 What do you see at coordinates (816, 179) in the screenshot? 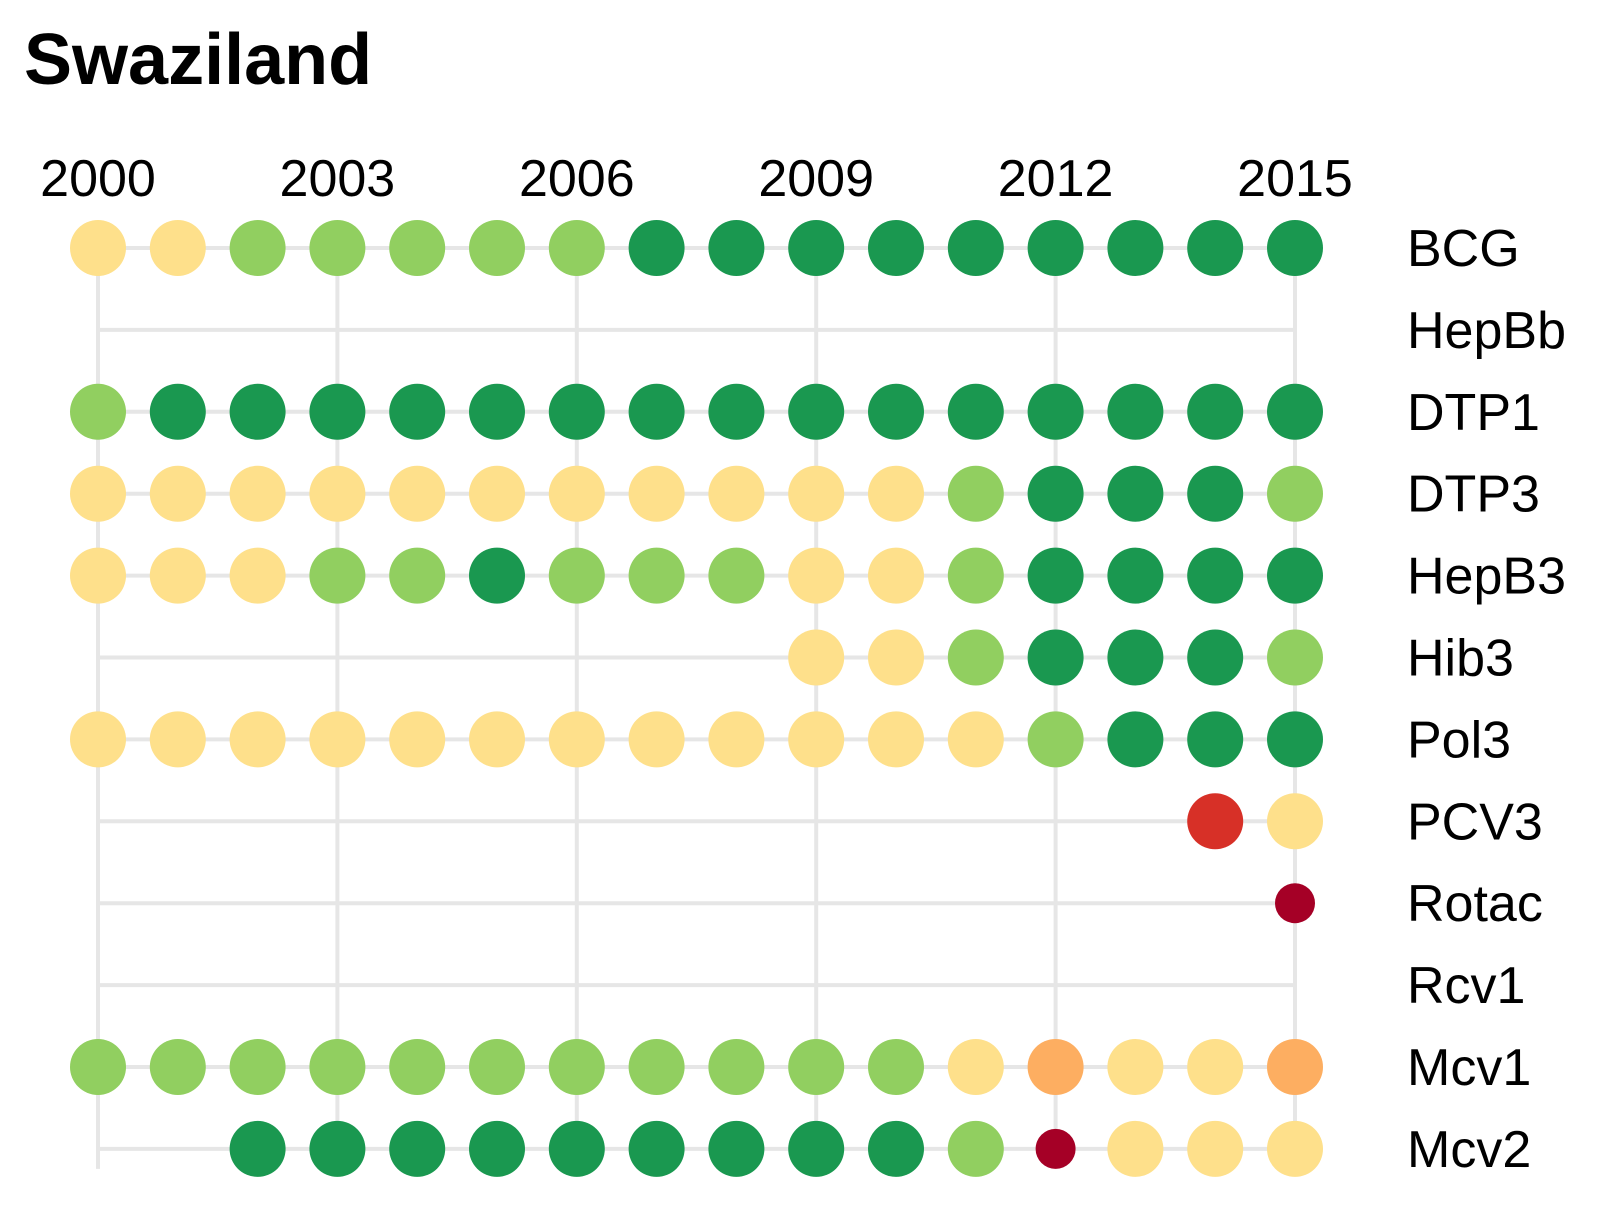
I see `x-tick-label: 2009` at bounding box center [816, 179].